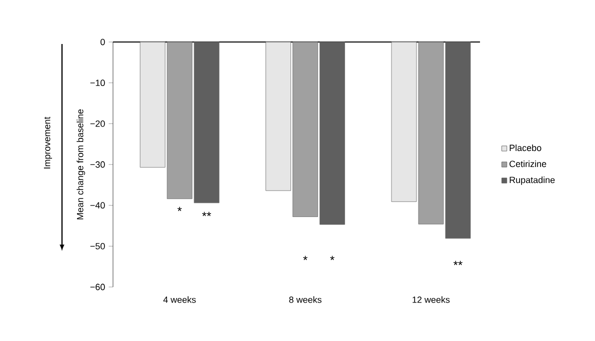 This screenshot has width=595, height=341. What do you see at coordinates (431, 299) in the screenshot?
I see `x-tick-label: 12 weeks` at bounding box center [431, 299].